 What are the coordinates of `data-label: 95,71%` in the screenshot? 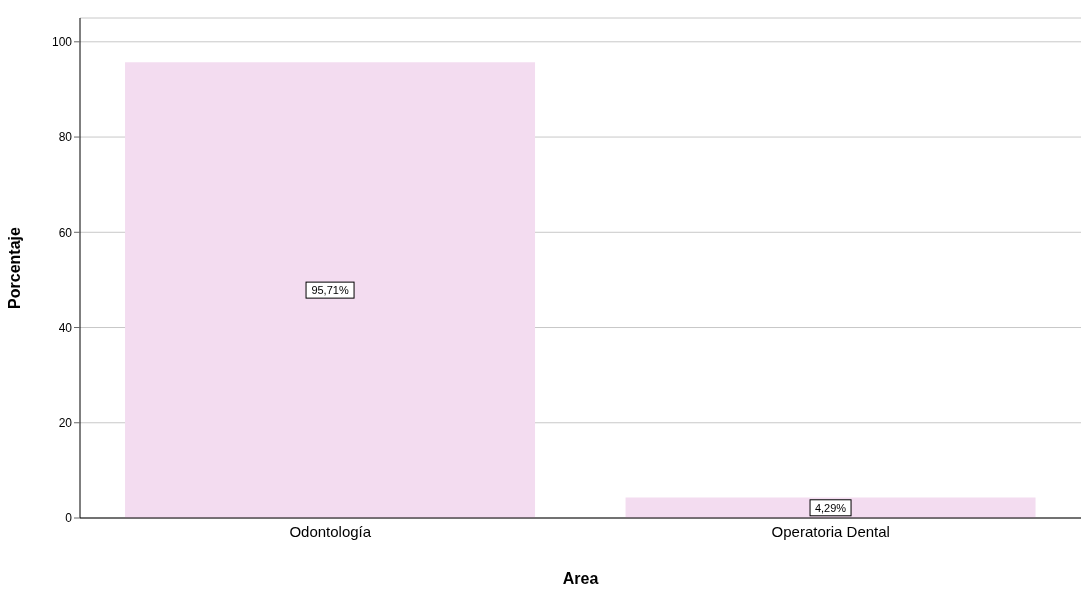 It's located at (330, 290).